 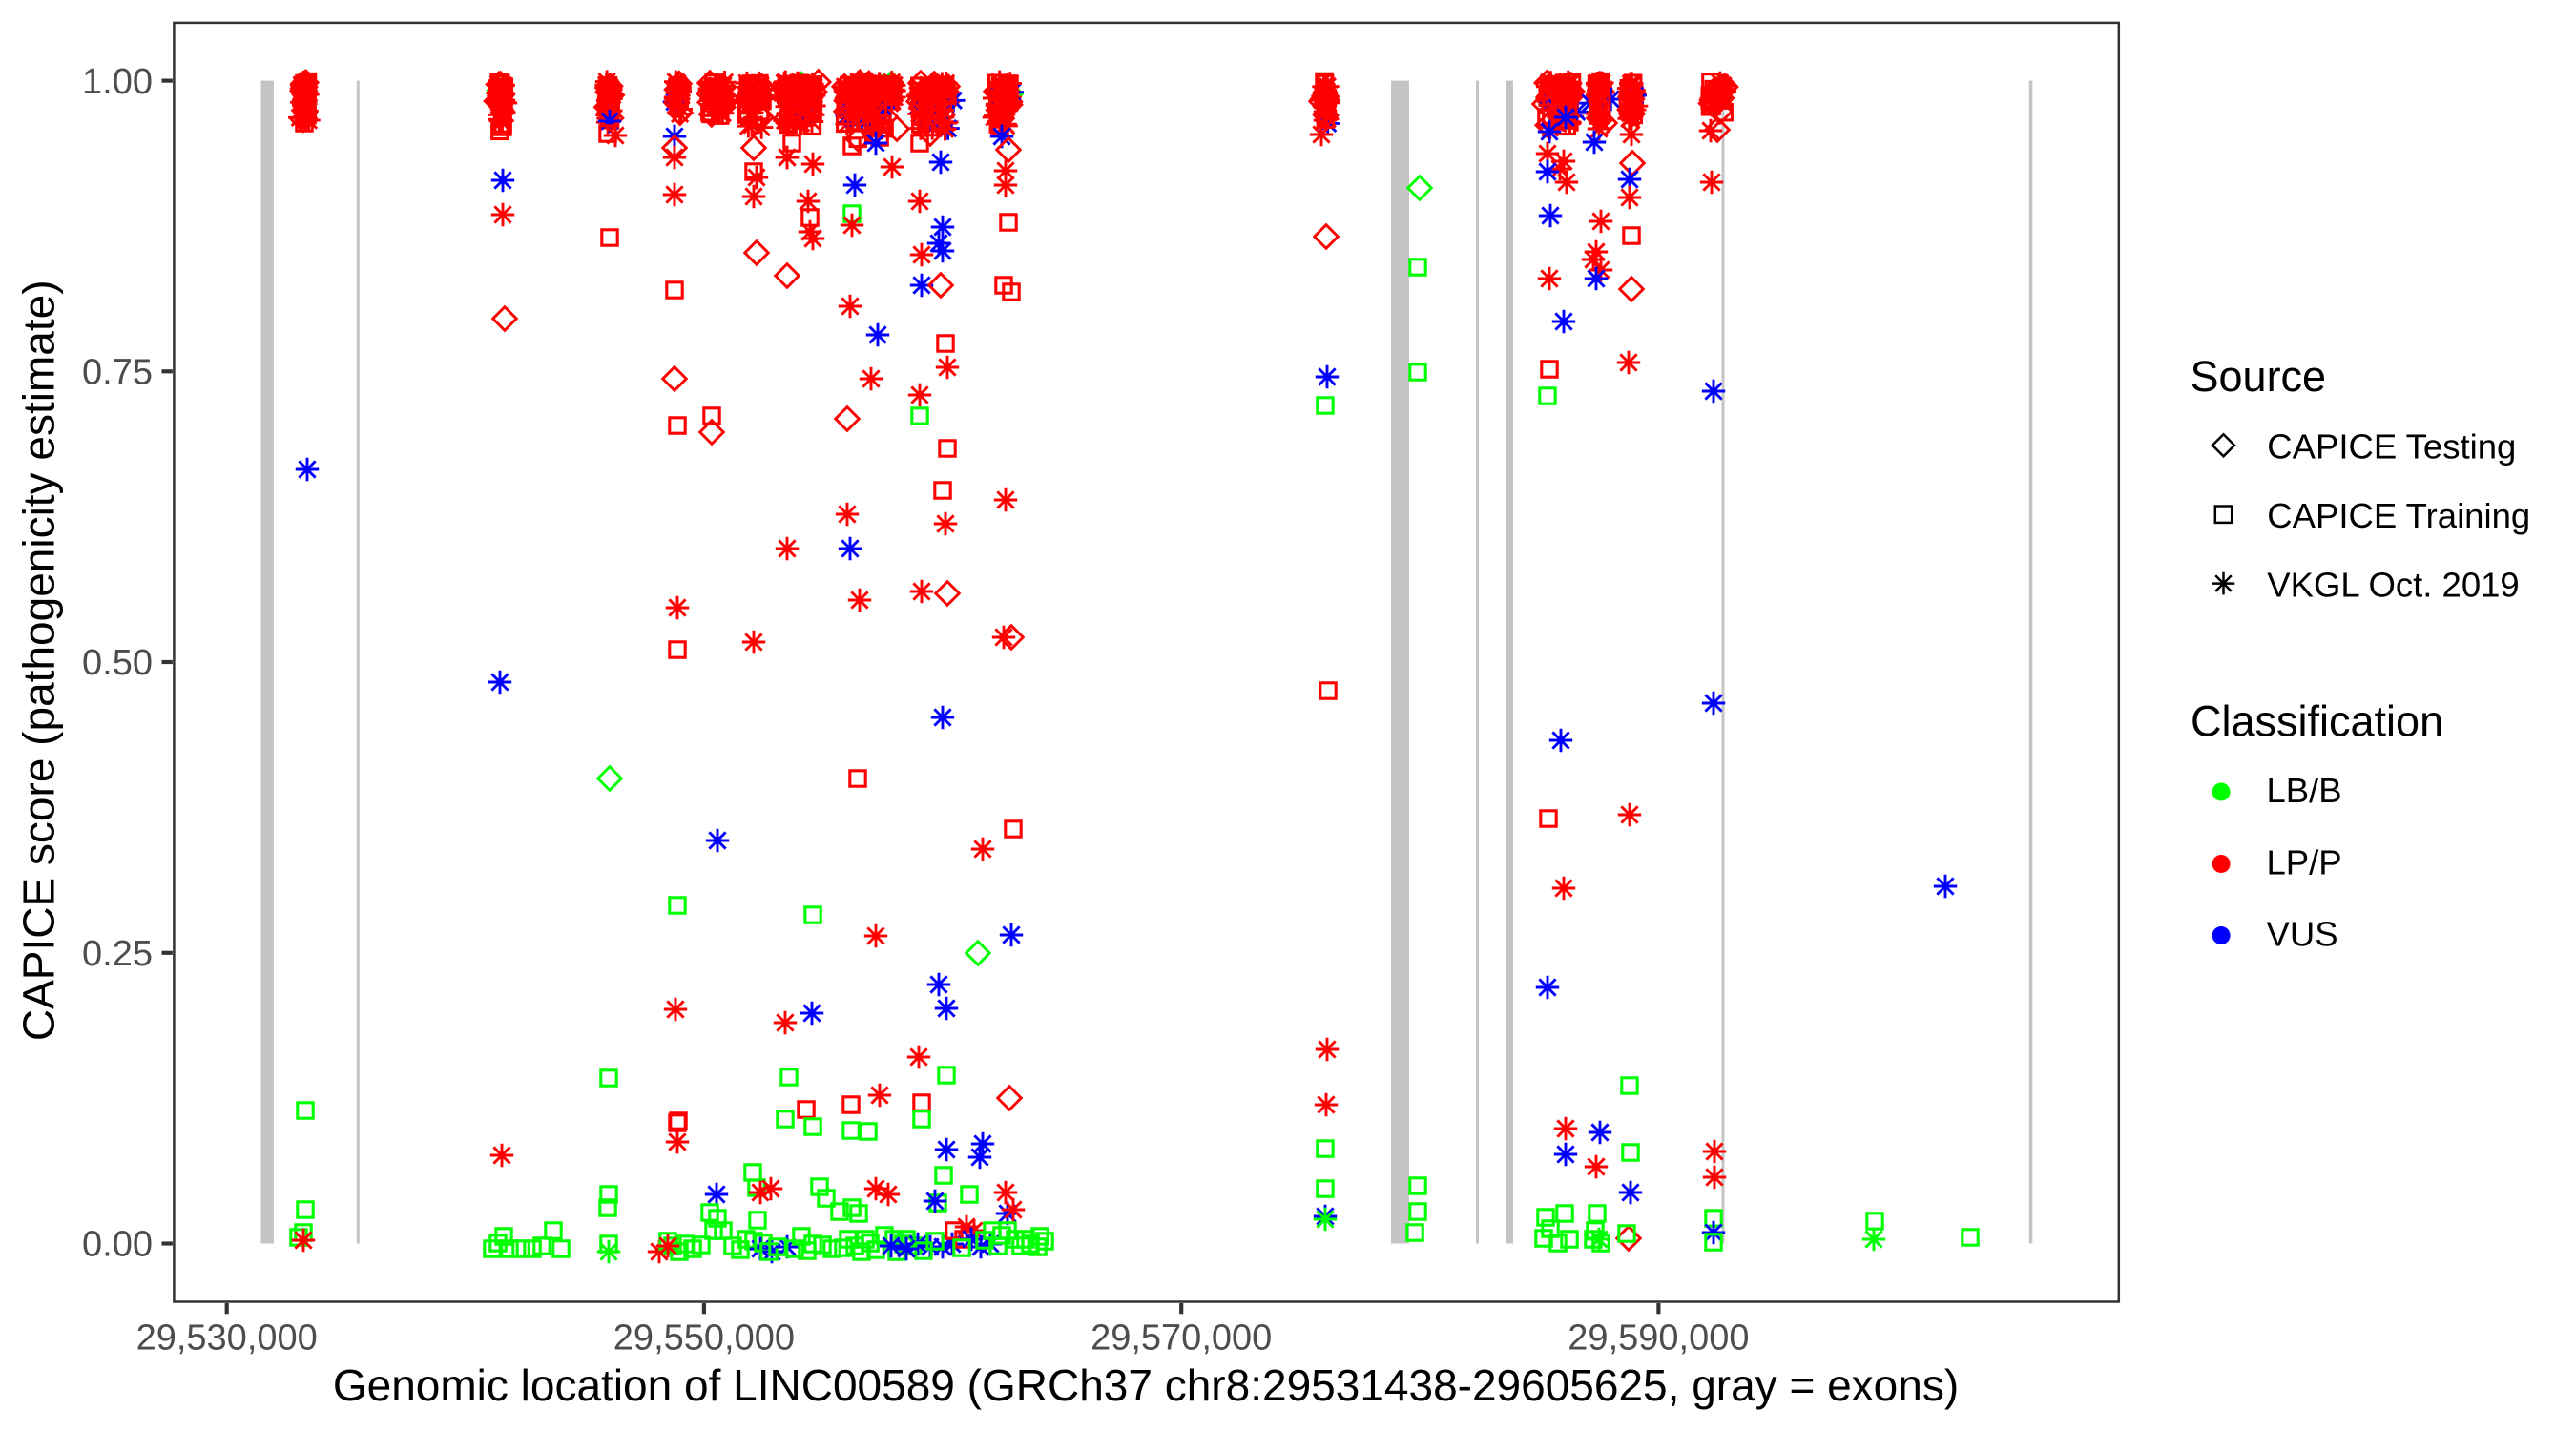 I want to click on svg-text: 0.00, so click(x=117, y=1245).